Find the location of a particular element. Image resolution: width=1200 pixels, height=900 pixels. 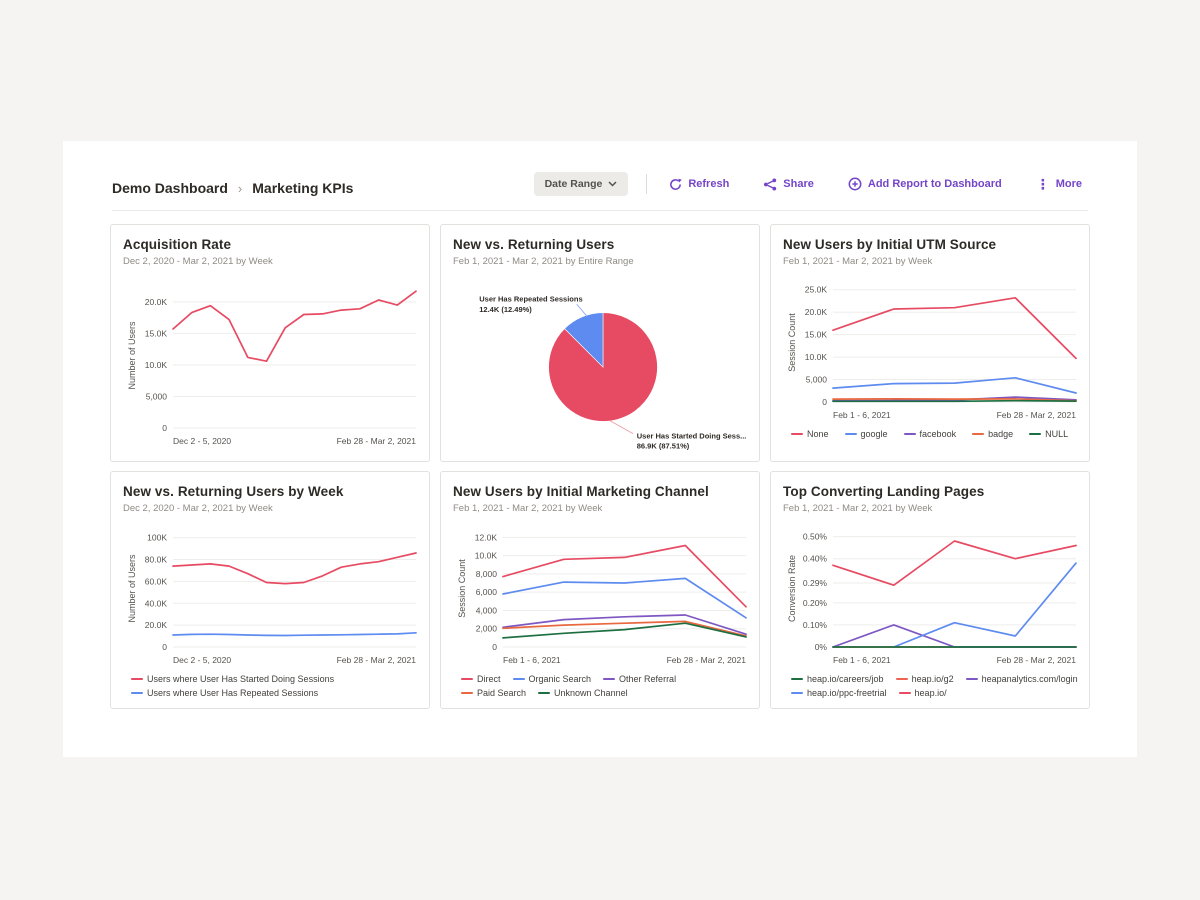

share-icon is located at coordinates (770, 184).